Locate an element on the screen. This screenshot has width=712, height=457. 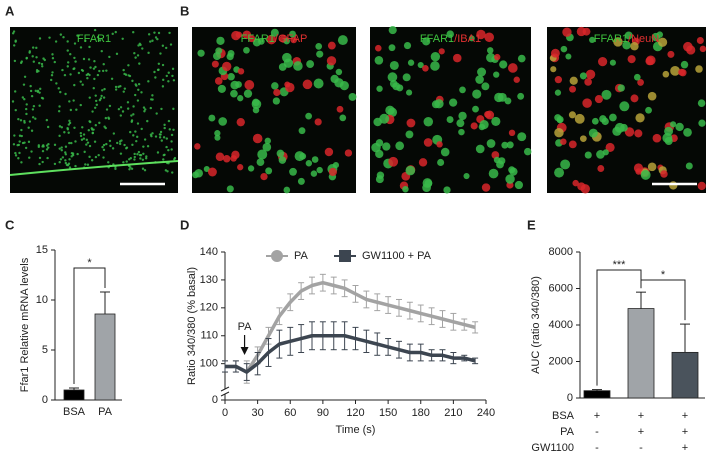
y-tick-label: 110 is located at coordinates (209, 336).